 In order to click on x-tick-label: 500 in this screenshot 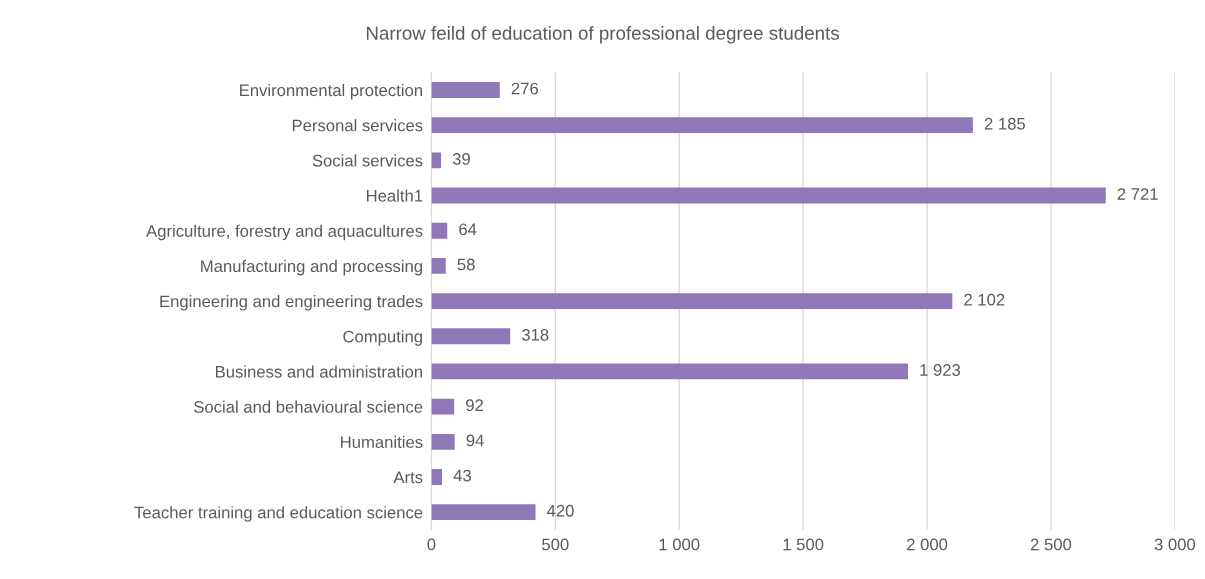, I will do `click(555, 544)`.